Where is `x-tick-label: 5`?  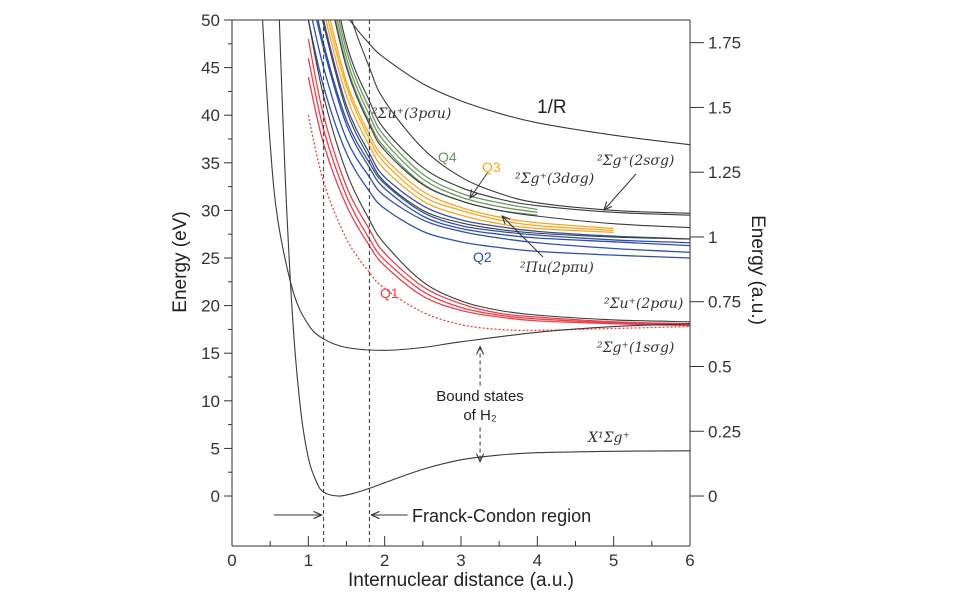
x-tick-label: 5 is located at coordinates (613, 560).